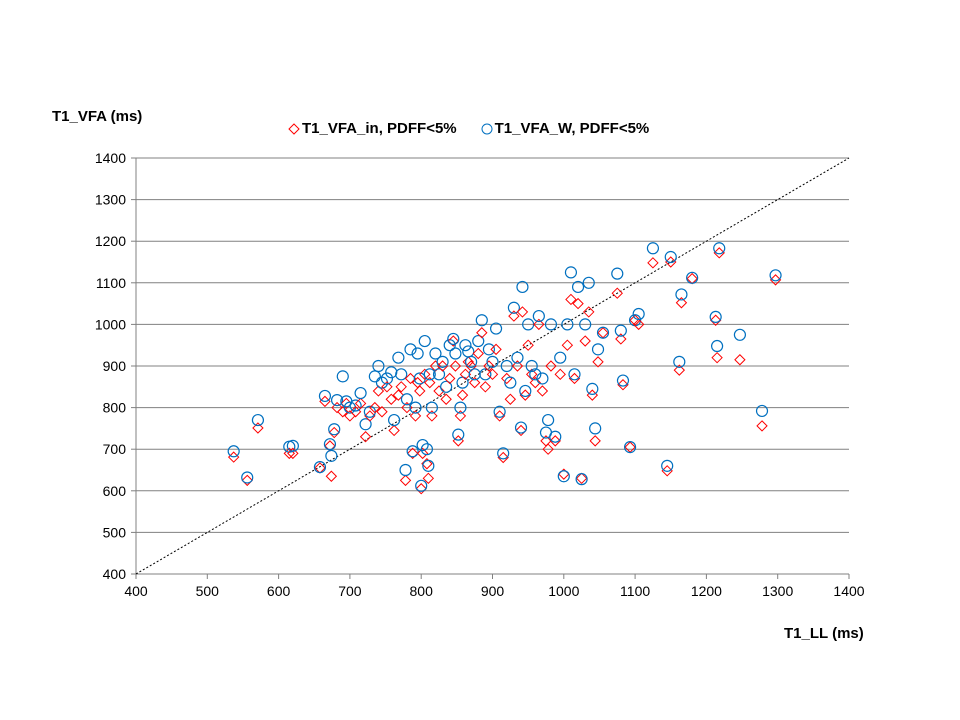 Image resolution: width=960 pixels, height=720 pixels. I want to click on legend-label-w: T1_VFA_W, PDFF<5%, so click(572, 128).